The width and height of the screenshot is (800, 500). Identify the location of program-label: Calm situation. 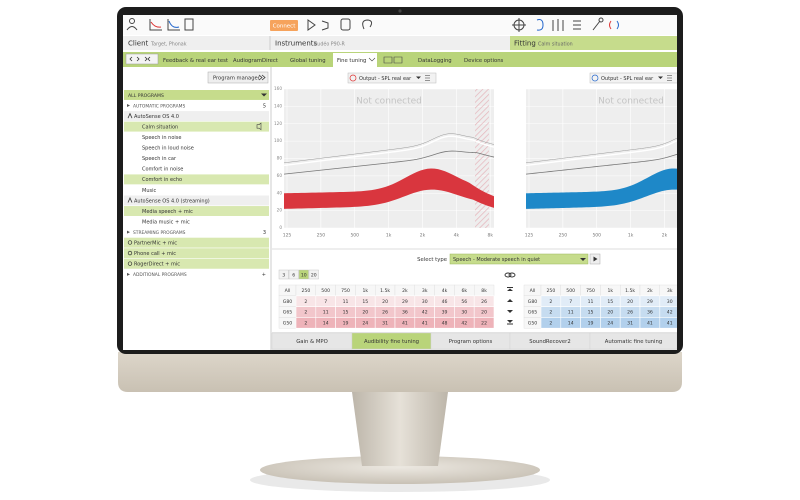
(160, 127).